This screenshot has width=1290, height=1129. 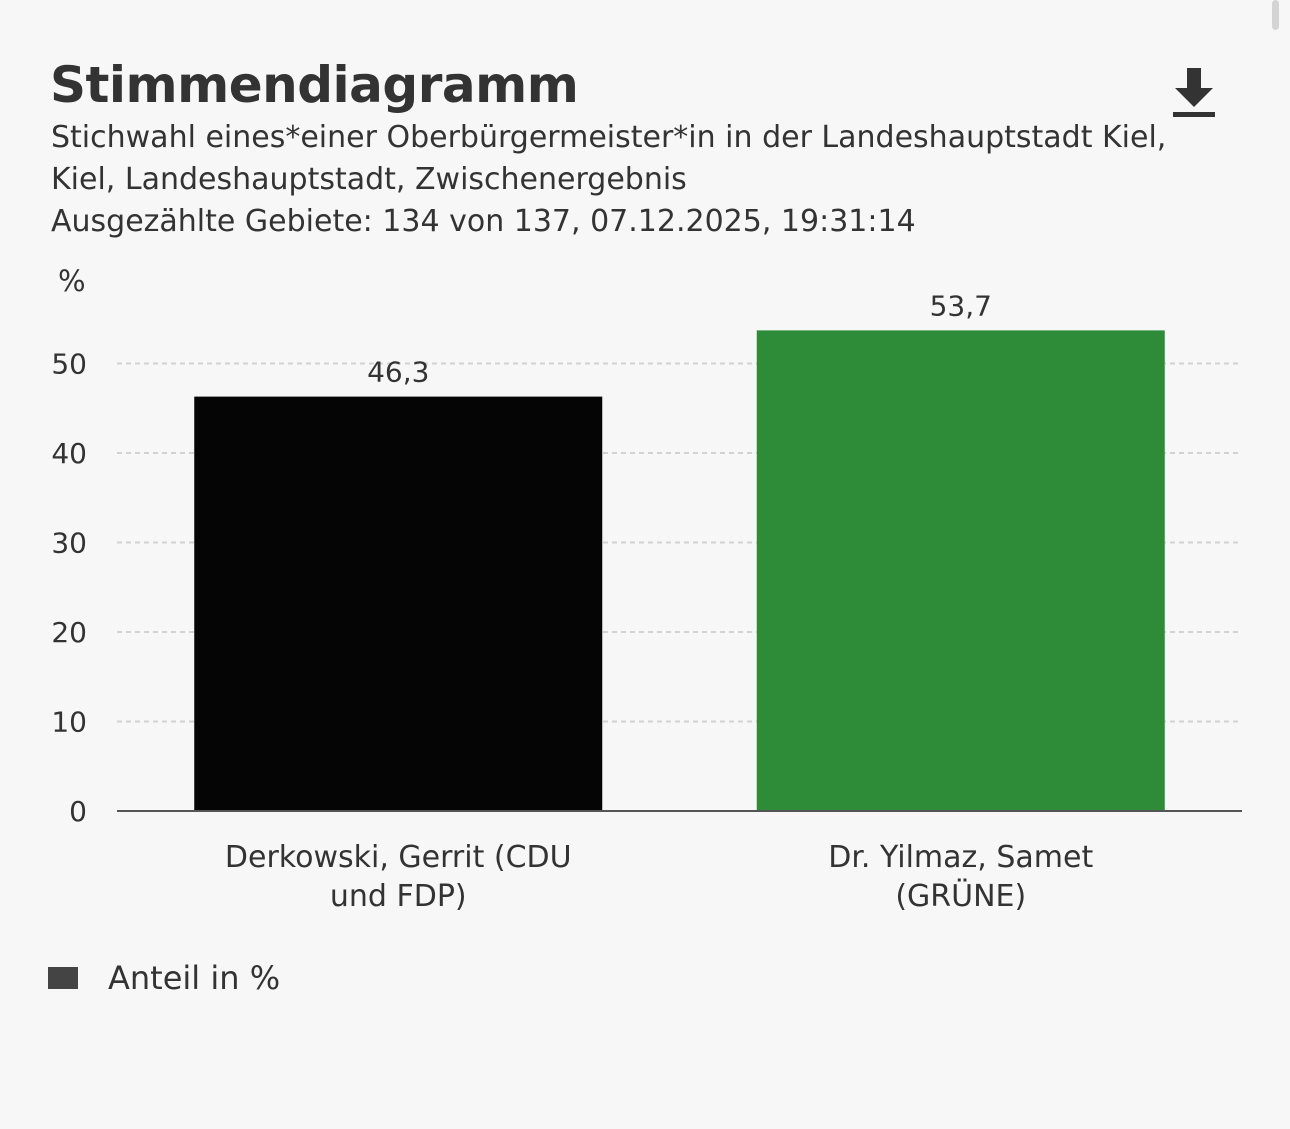 I want to click on x-tick-label: (GRÜNE), so click(x=960, y=896).